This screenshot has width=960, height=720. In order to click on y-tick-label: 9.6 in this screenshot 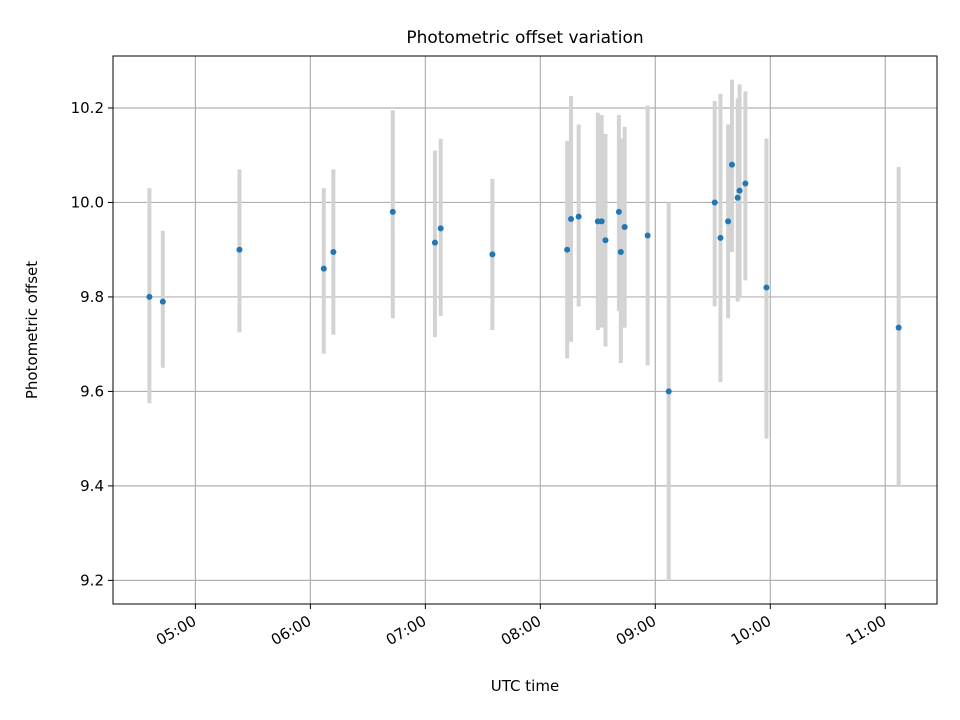, I will do `click(92, 391)`.